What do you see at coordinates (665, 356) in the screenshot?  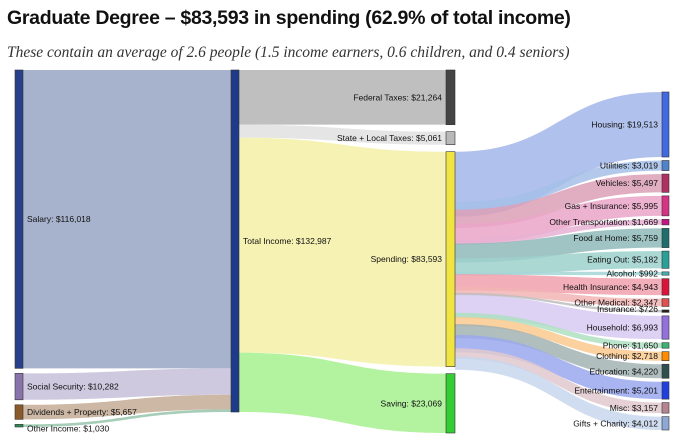 I see `node-bar-clothing` at bounding box center [665, 356].